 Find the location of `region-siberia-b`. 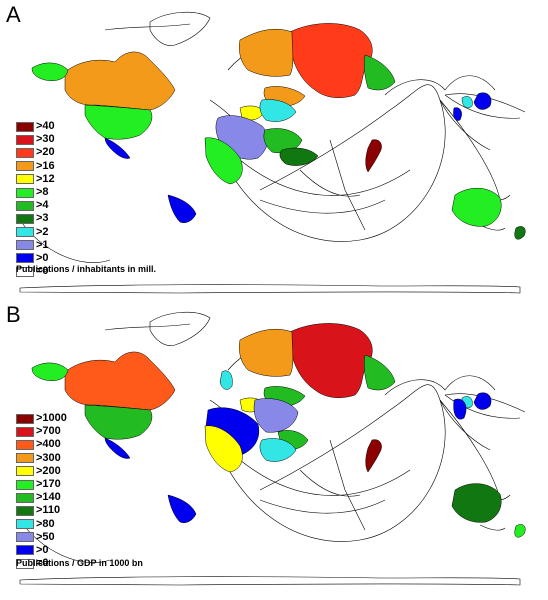

region-siberia-b is located at coordinates (379, 372).